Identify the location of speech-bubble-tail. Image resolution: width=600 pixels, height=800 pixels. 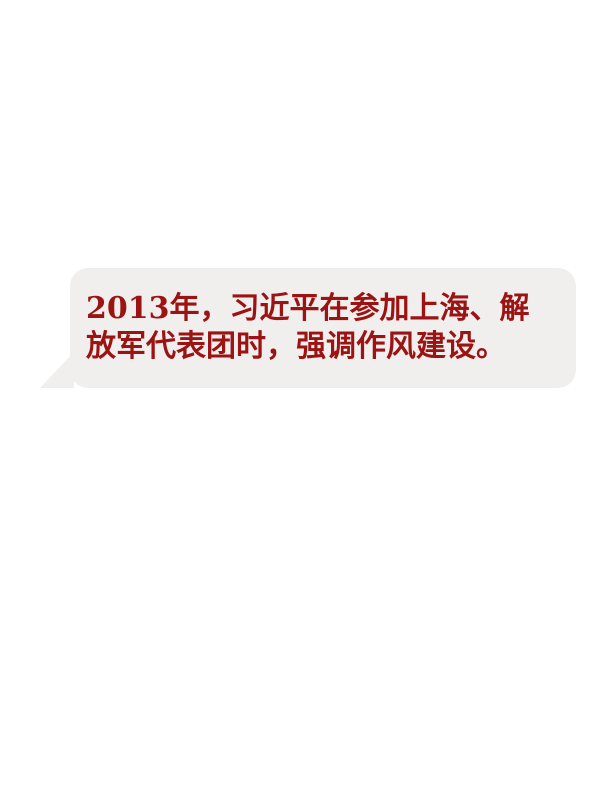
(57, 370).